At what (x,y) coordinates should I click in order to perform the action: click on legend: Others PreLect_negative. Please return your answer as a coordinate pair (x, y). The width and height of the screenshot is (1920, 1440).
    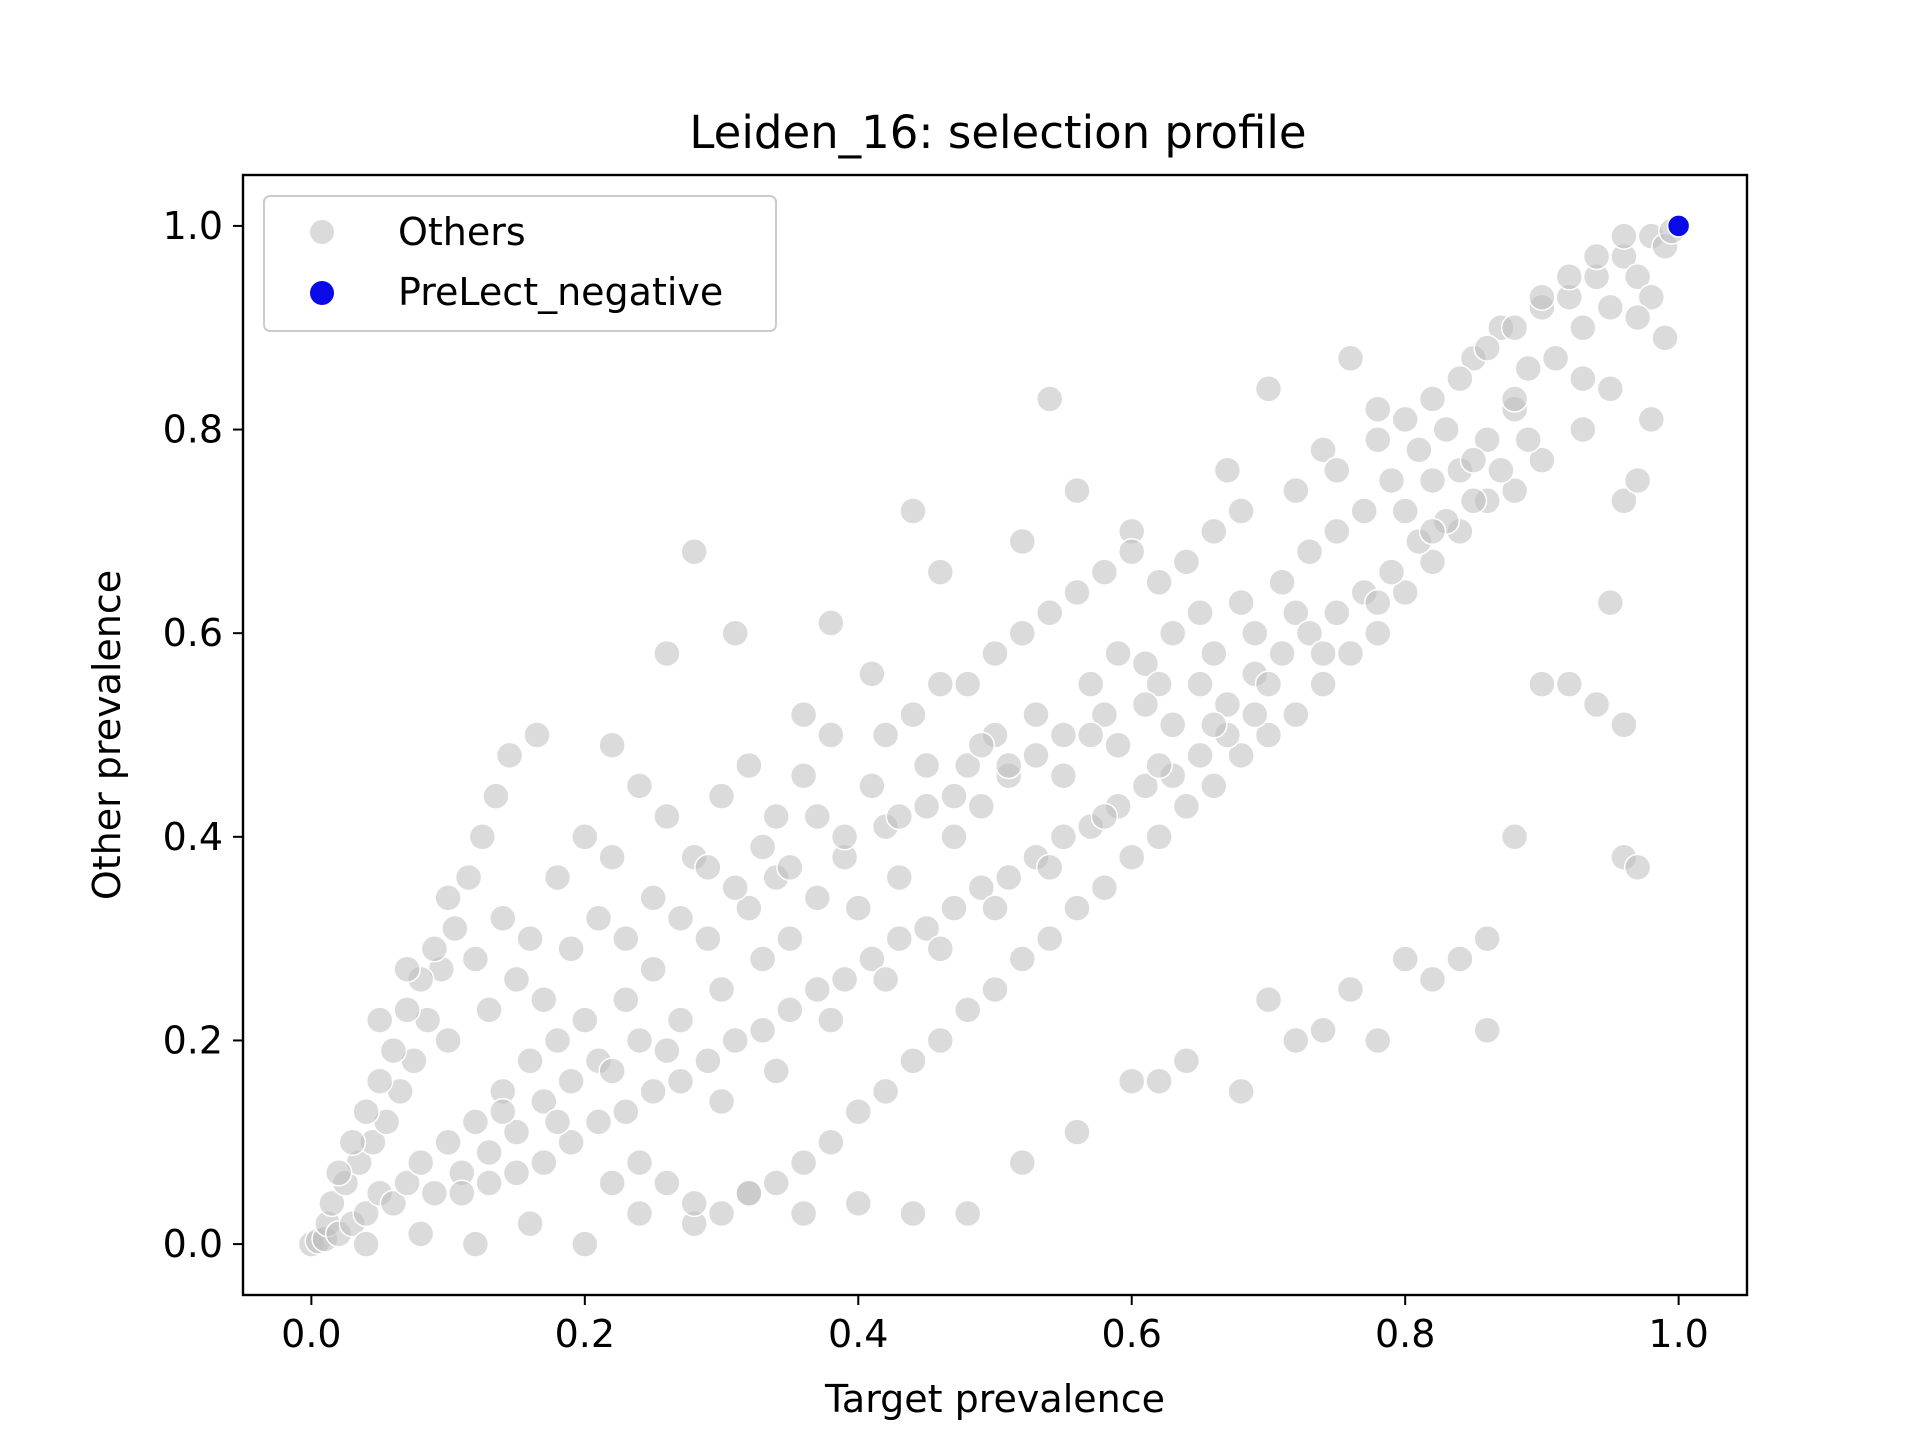
    Looking at the image, I should click on (520, 263).